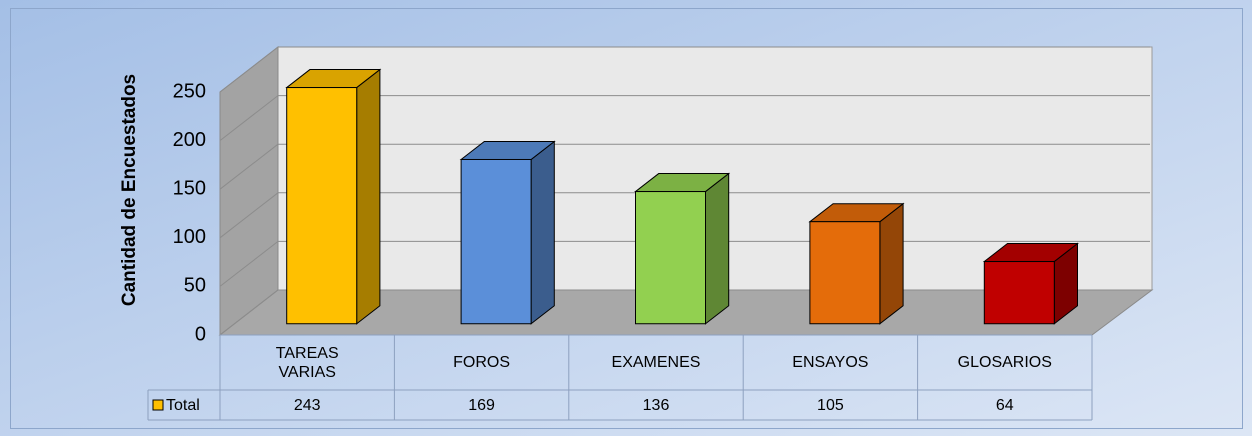 The height and width of the screenshot is (436, 1252). I want to click on x-tick-label: FOROS, so click(482, 362).